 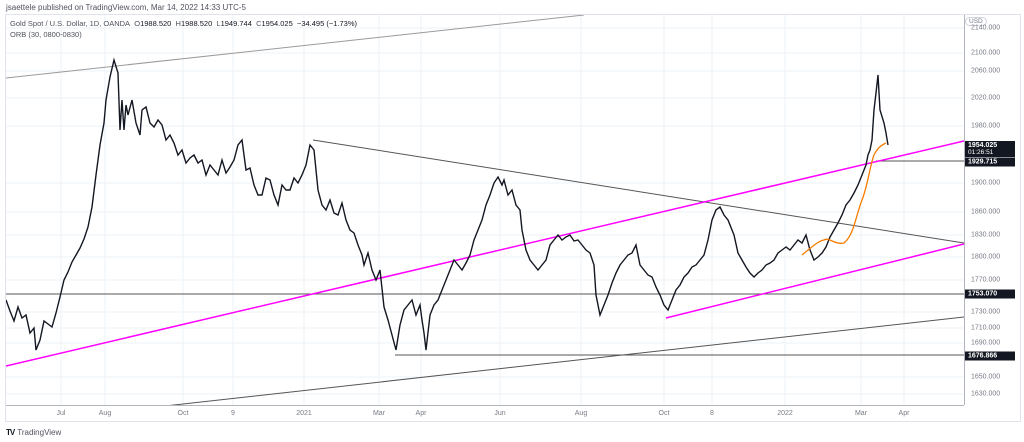 I want to click on currency-badge: USD, so click(x=976, y=21).